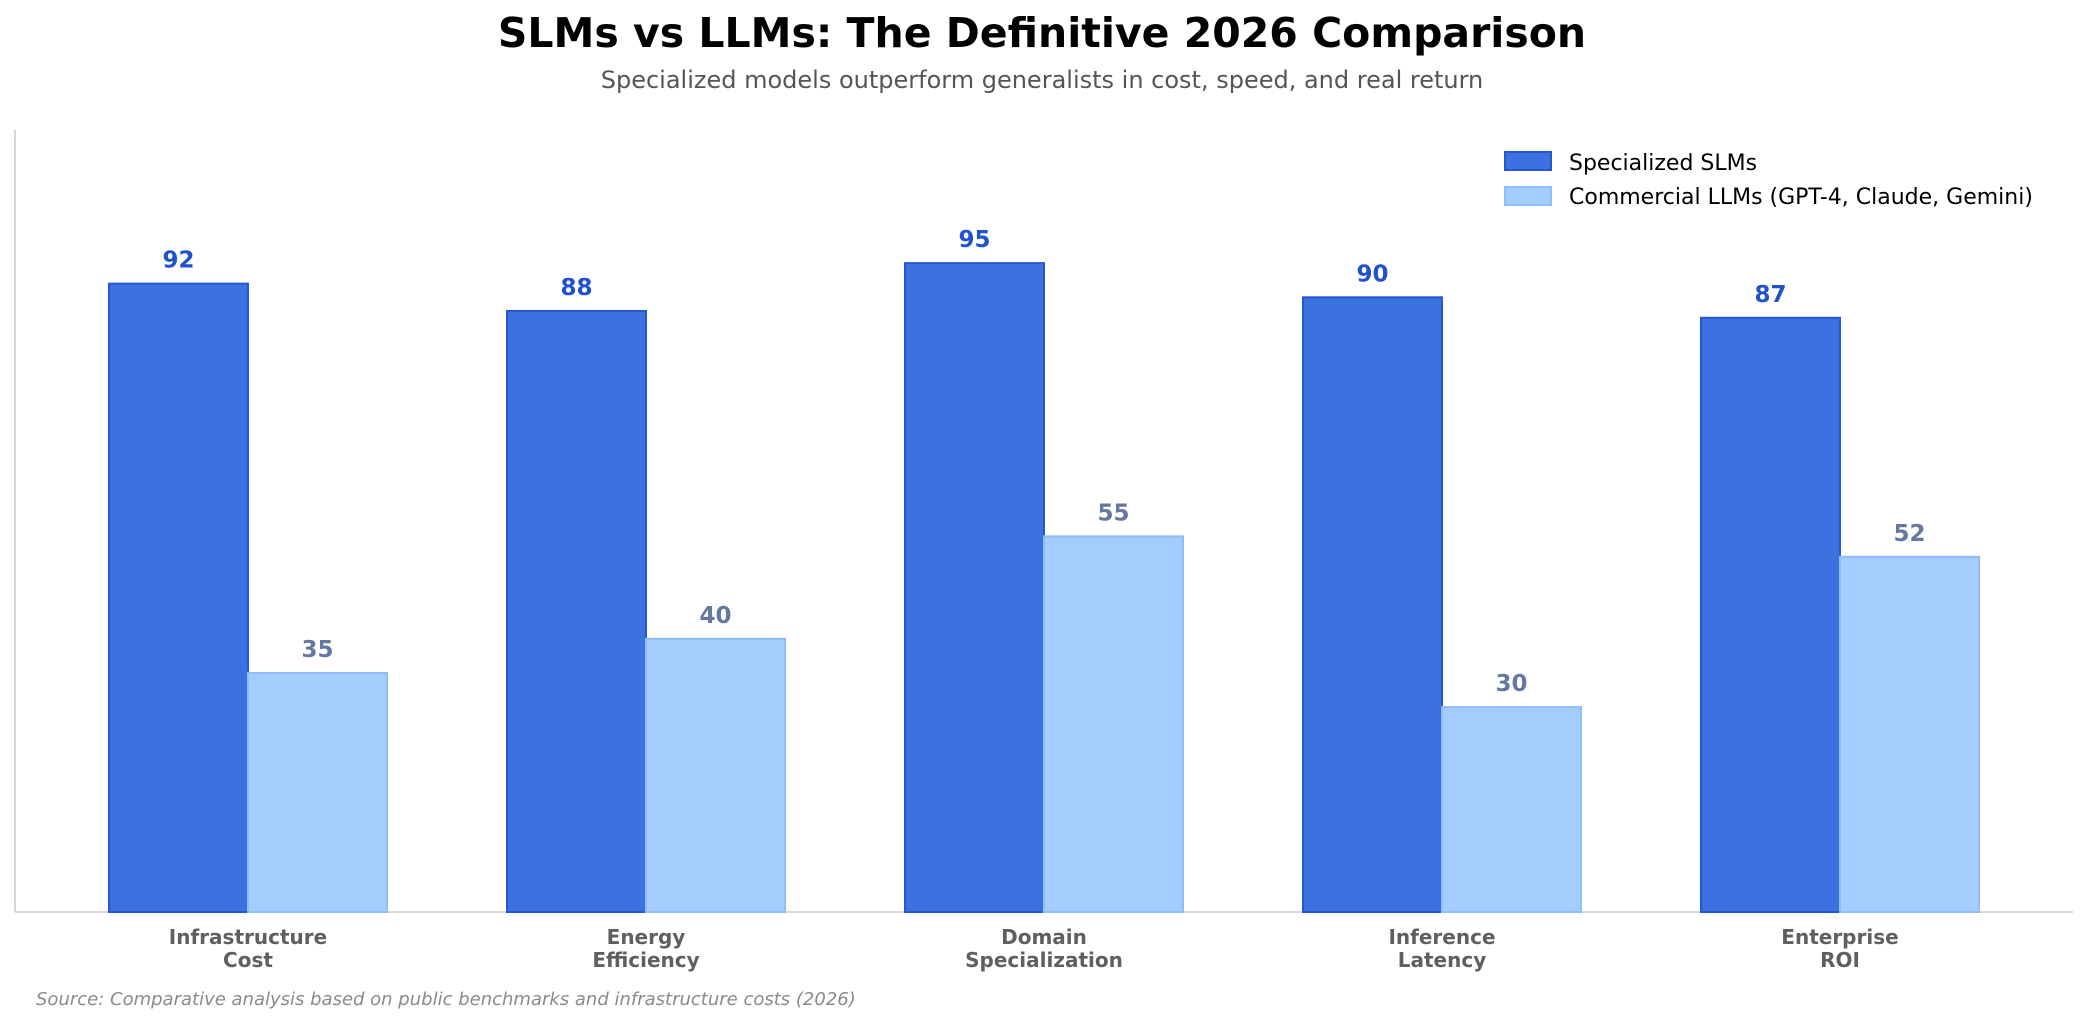 This screenshot has height=1022, width=2085. What do you see at coordinates (1528, 161) in the screenshot?
I see `legend-swatch-slm` at bounding box center [1528, 161].